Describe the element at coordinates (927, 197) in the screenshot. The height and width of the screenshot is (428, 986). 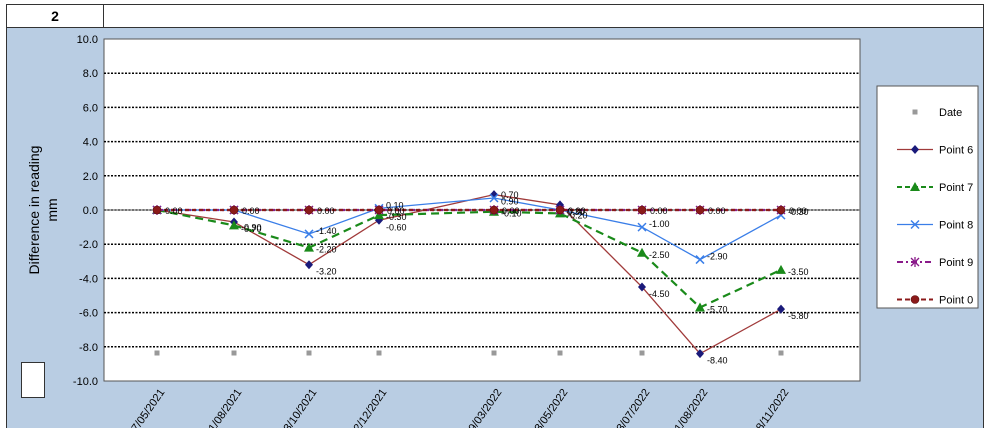
I see `legend-box` at that location.